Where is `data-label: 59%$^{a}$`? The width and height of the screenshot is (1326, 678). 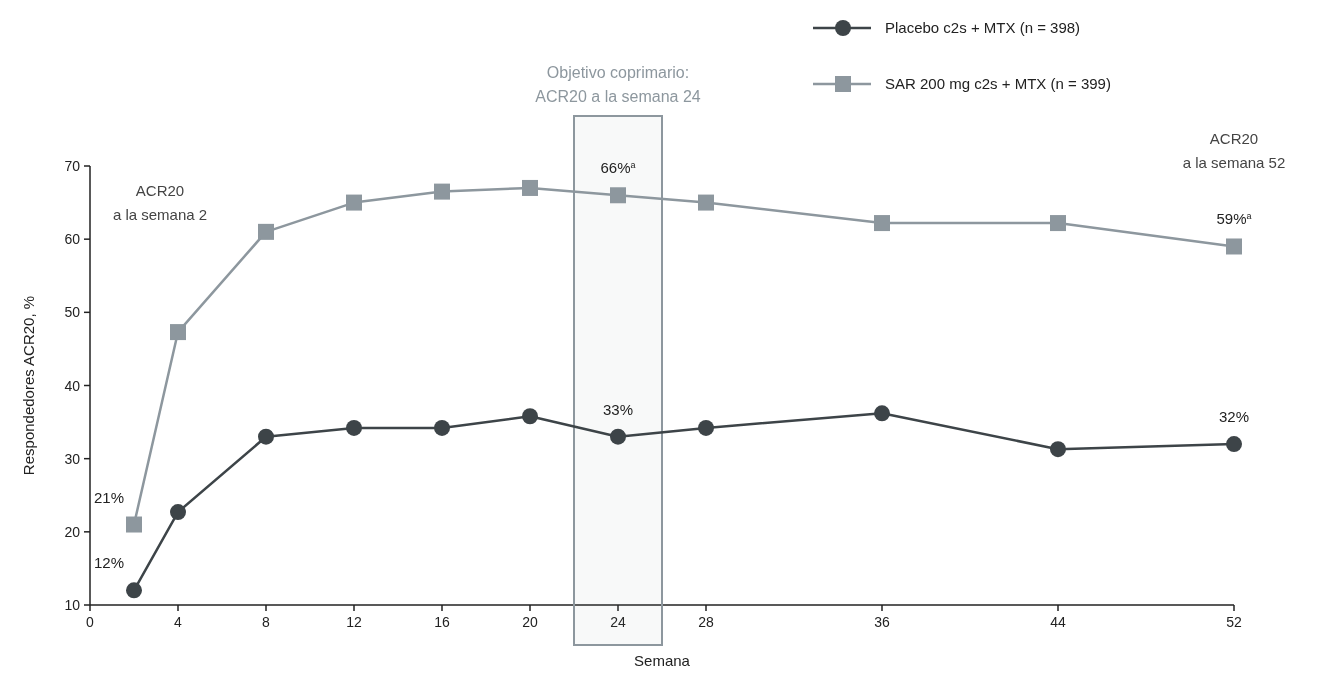 data-label: 59%$^{a}$ is located at coordinates (1234, 219).